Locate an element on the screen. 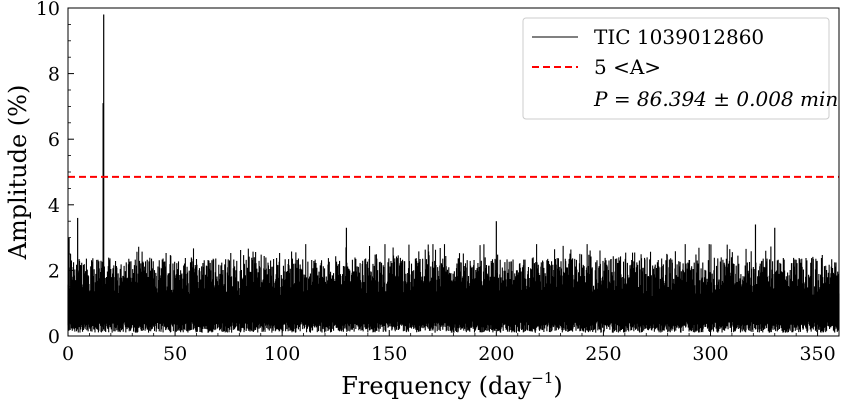  y-tick-label: 10 is located at coordinates (48, 10).